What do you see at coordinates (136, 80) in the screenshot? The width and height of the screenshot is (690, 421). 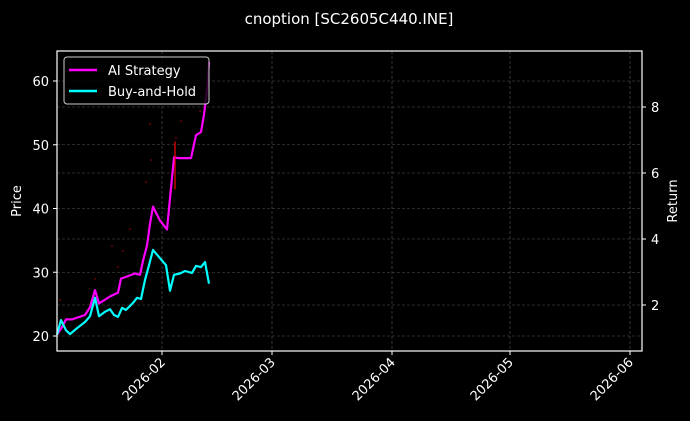 I see `legend: AI Strategy Buy-and-Hold` at bounding box center [136, 80].